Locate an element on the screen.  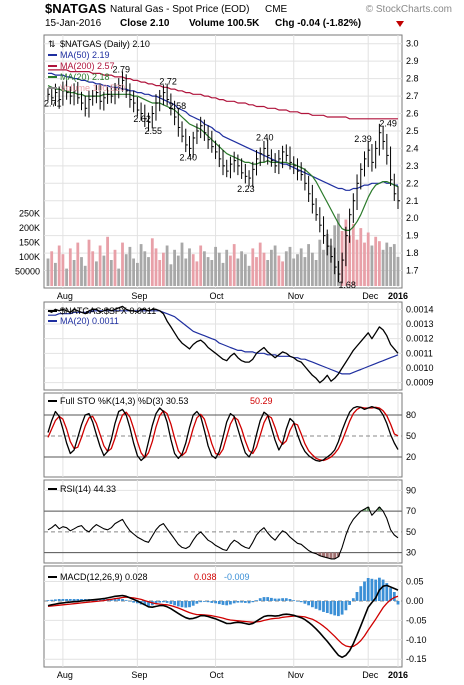
triangle-down-icon is located at coordinates (400, 24).